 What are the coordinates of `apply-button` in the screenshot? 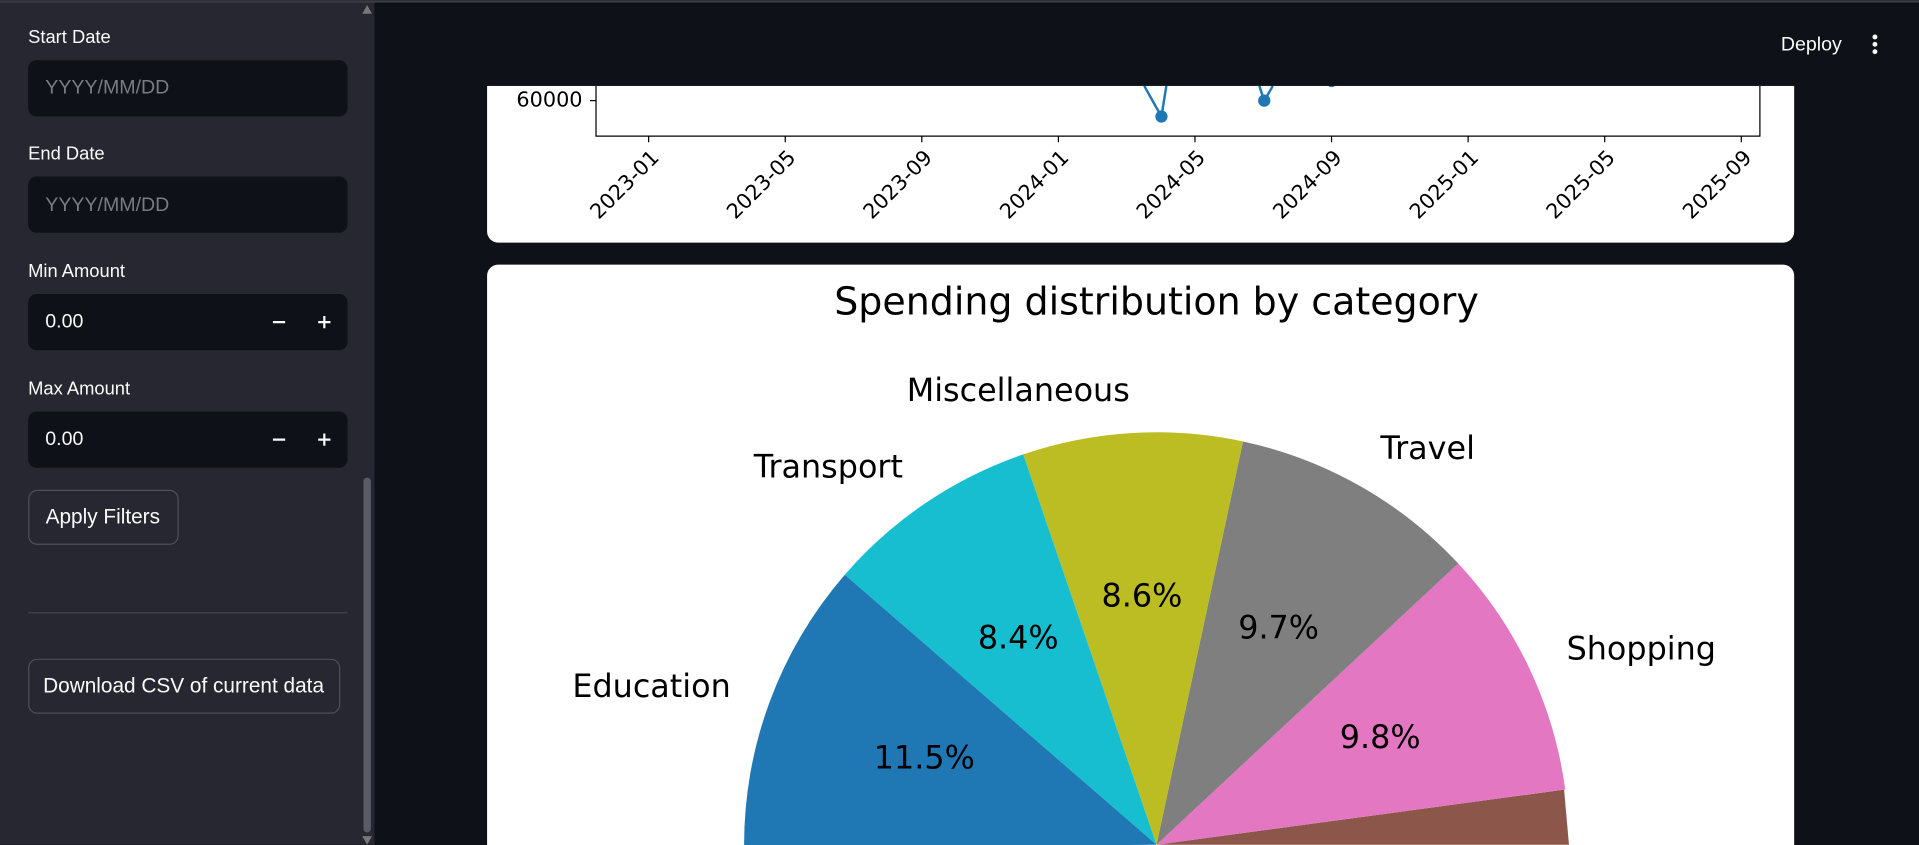 It's located at (103, 517).